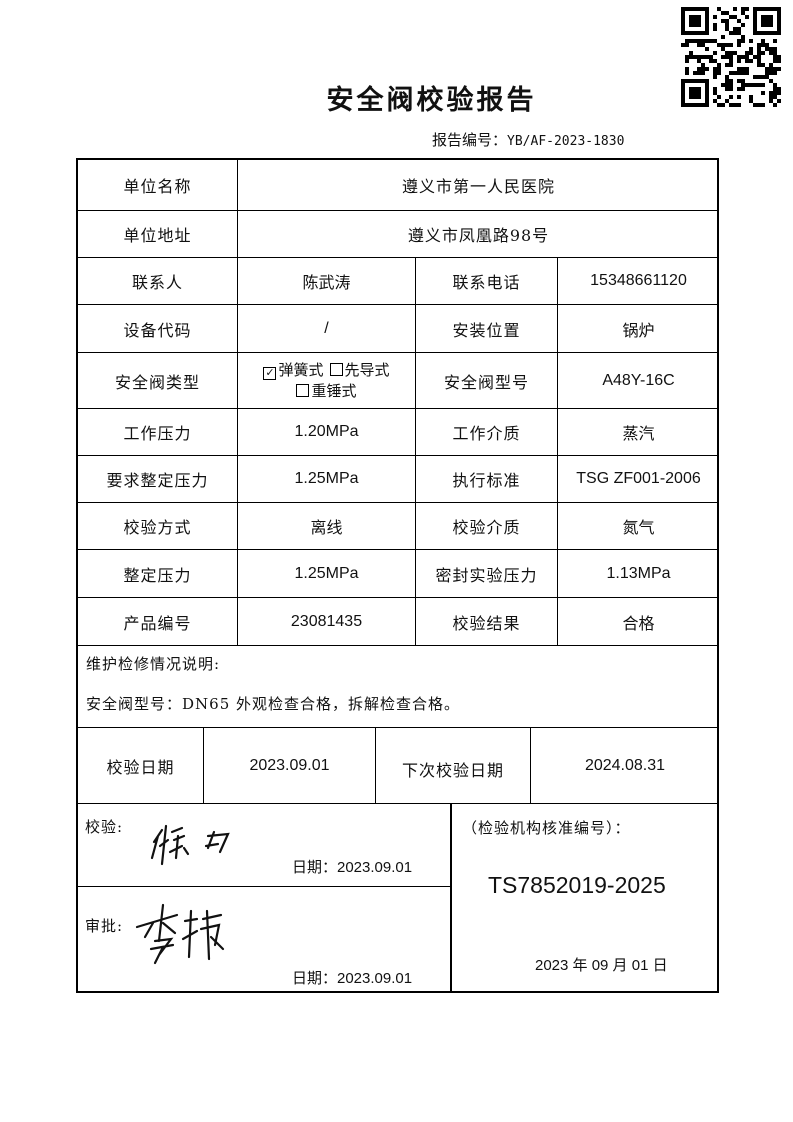 This screenshot has width=793, height=1122. I want to click on contact-value-2: 15348661120, so click(638, 281).